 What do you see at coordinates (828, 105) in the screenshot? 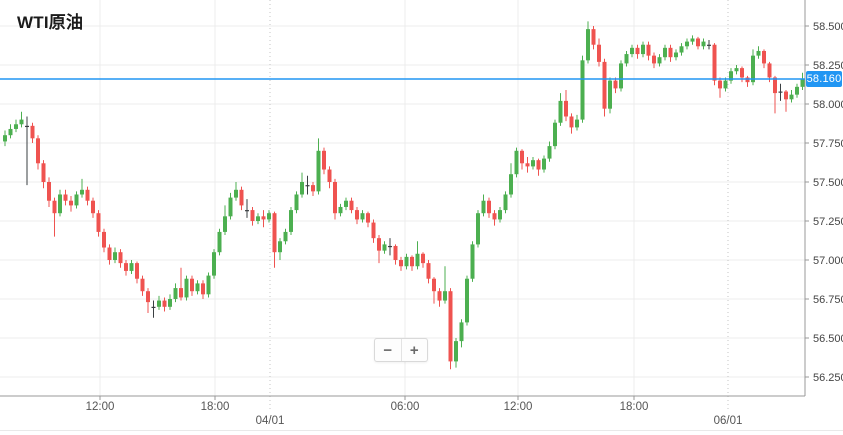
I see `y-axis-label: 58.000` at bounding box center [828, 105].